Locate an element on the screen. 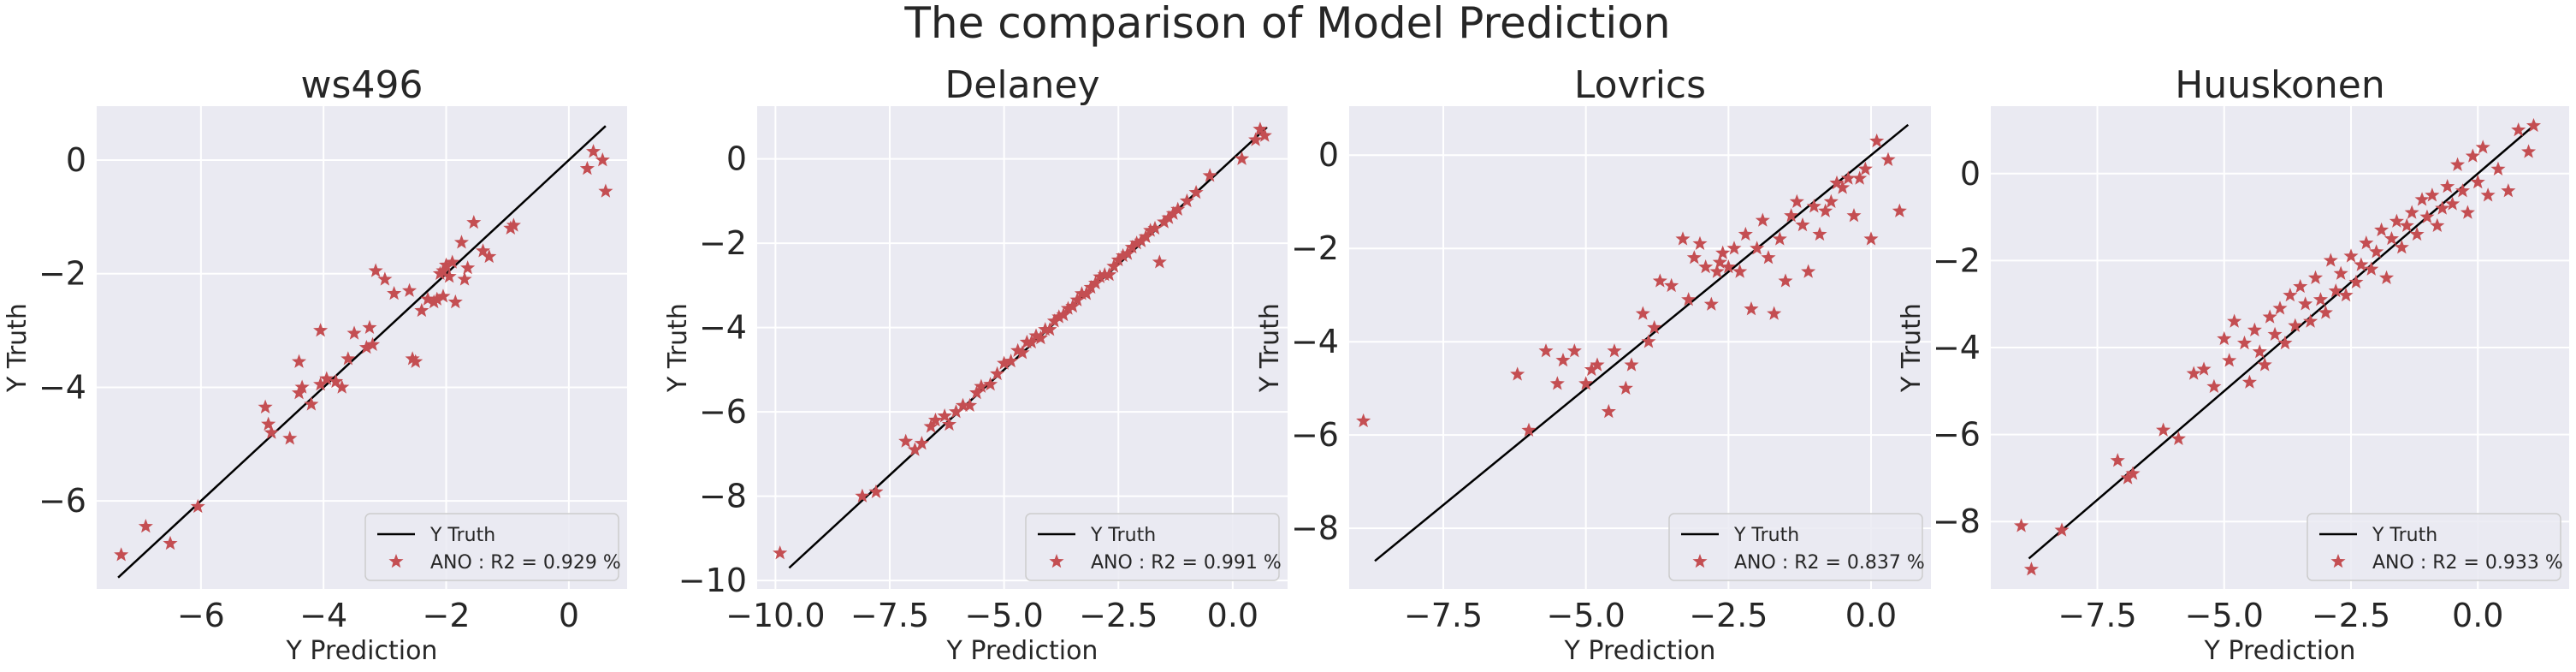 This screenshot has height=672, width=2576. x-tick-label: −10.0 is located at coordinates (775, 615).